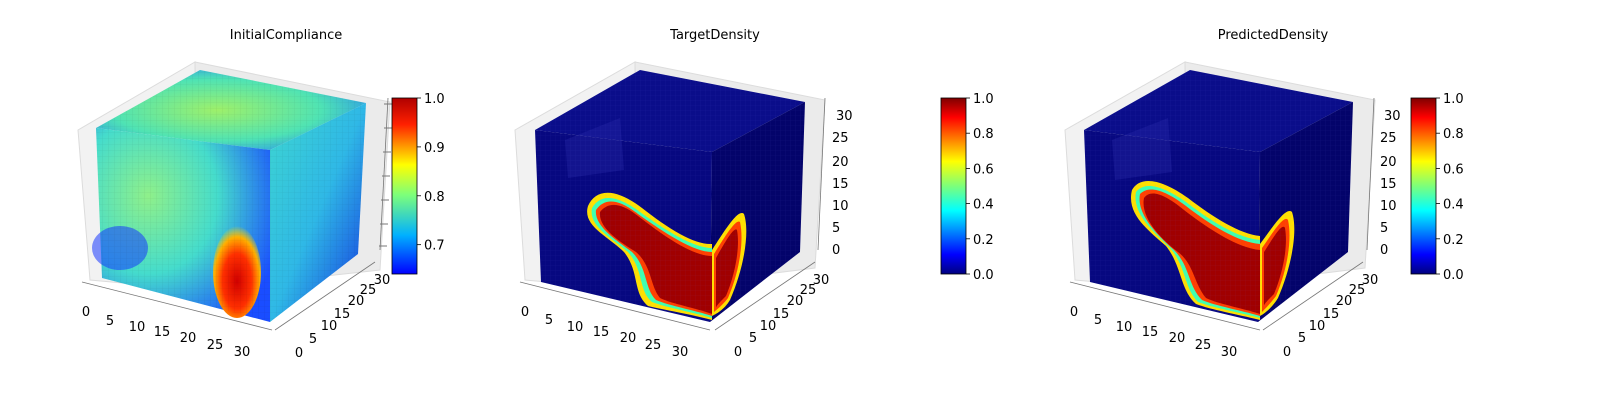  I want to click on colorbar-tick-label: 0.7, so click(434, 246).